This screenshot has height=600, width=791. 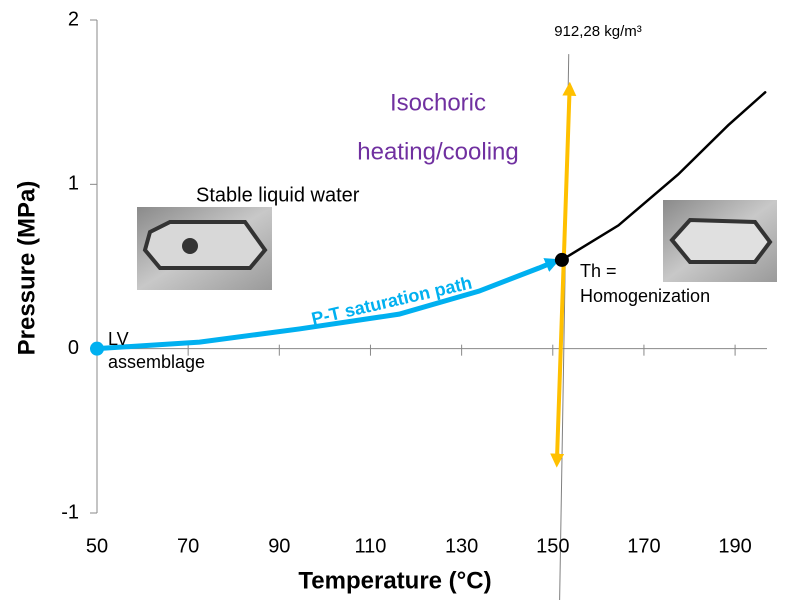 I want to click on y-tick-label: 0, so click(x=73, y=348).